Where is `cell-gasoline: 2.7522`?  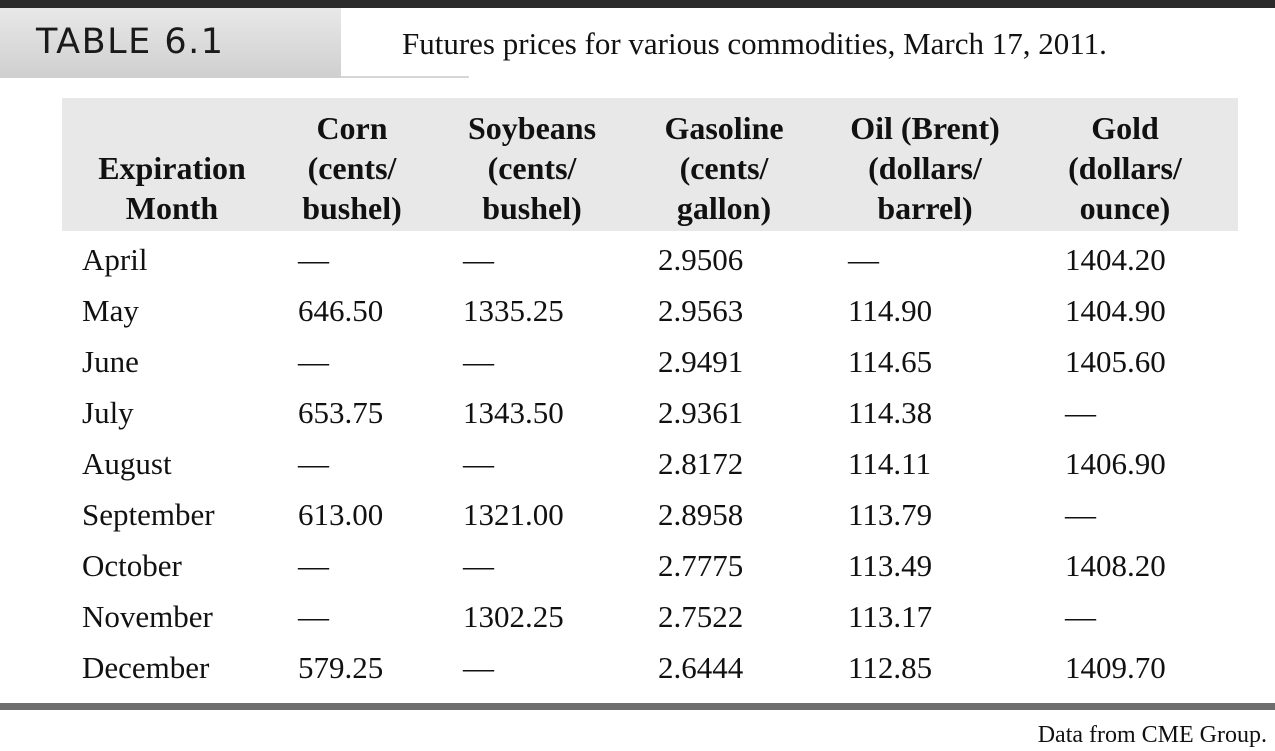 cell-gasoline: 2.7522 is located at coordinates (701, 616).